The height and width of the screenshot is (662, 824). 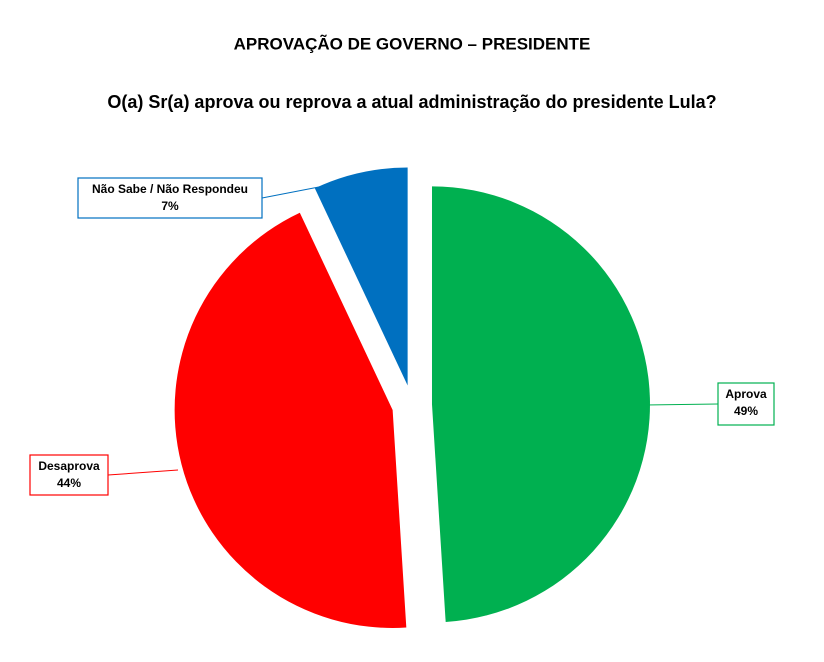 I want to click on slice-label: Desaprova, so click(x=69, y=466).